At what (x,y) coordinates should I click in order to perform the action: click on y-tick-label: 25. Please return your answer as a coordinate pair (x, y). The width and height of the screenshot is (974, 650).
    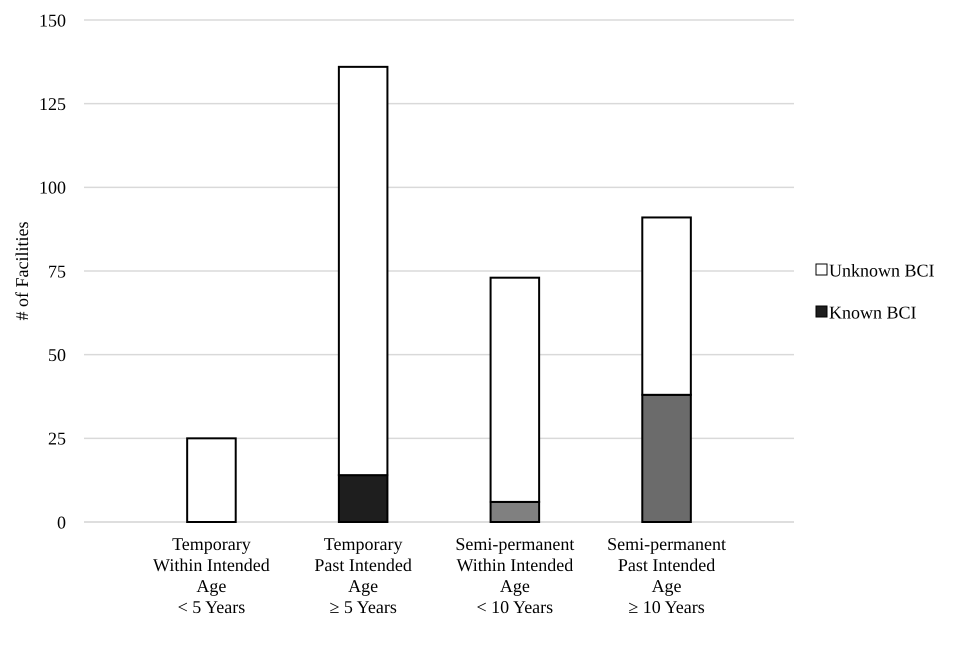
    Looking at the image, I should click on (57, 438).